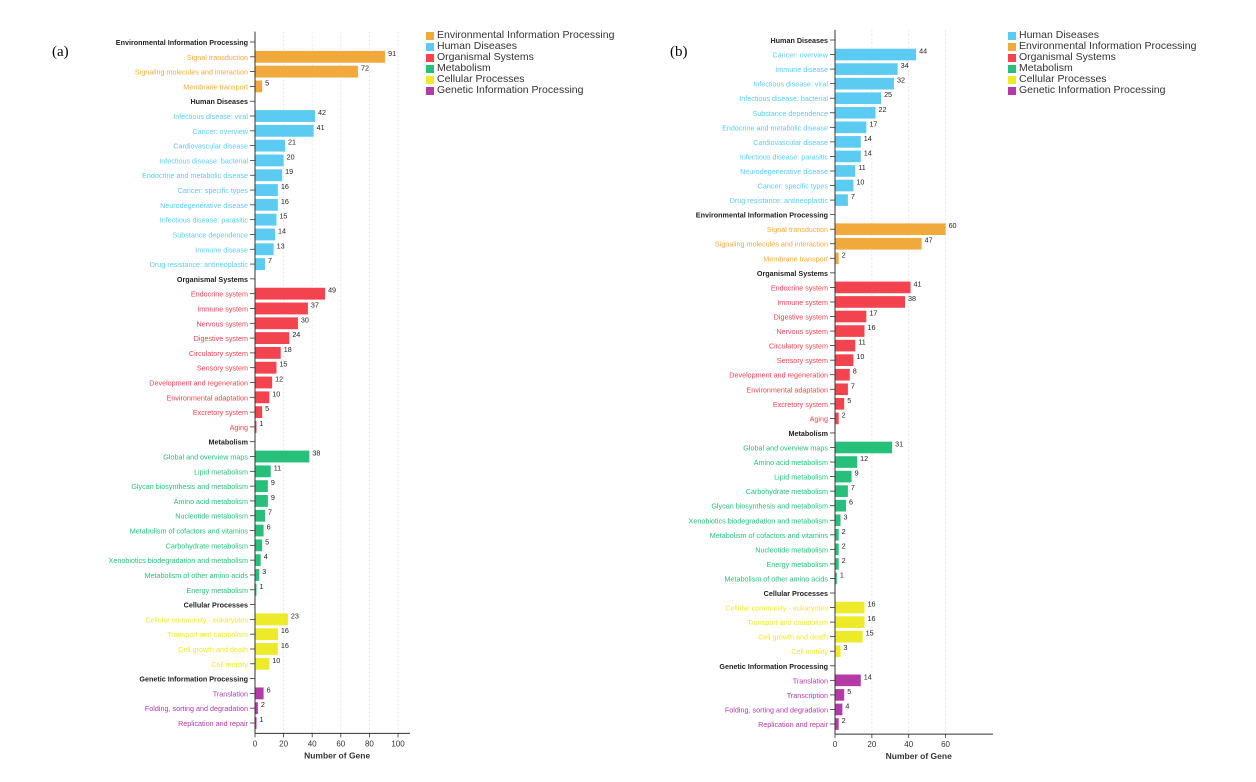 The image size is (1256, 782). Describe the element at coordinates (779, 200) in the screenshot. I see `bar-label-drug-resistance-antineoplastic: Drug resistance: antineoplastic` at that location.